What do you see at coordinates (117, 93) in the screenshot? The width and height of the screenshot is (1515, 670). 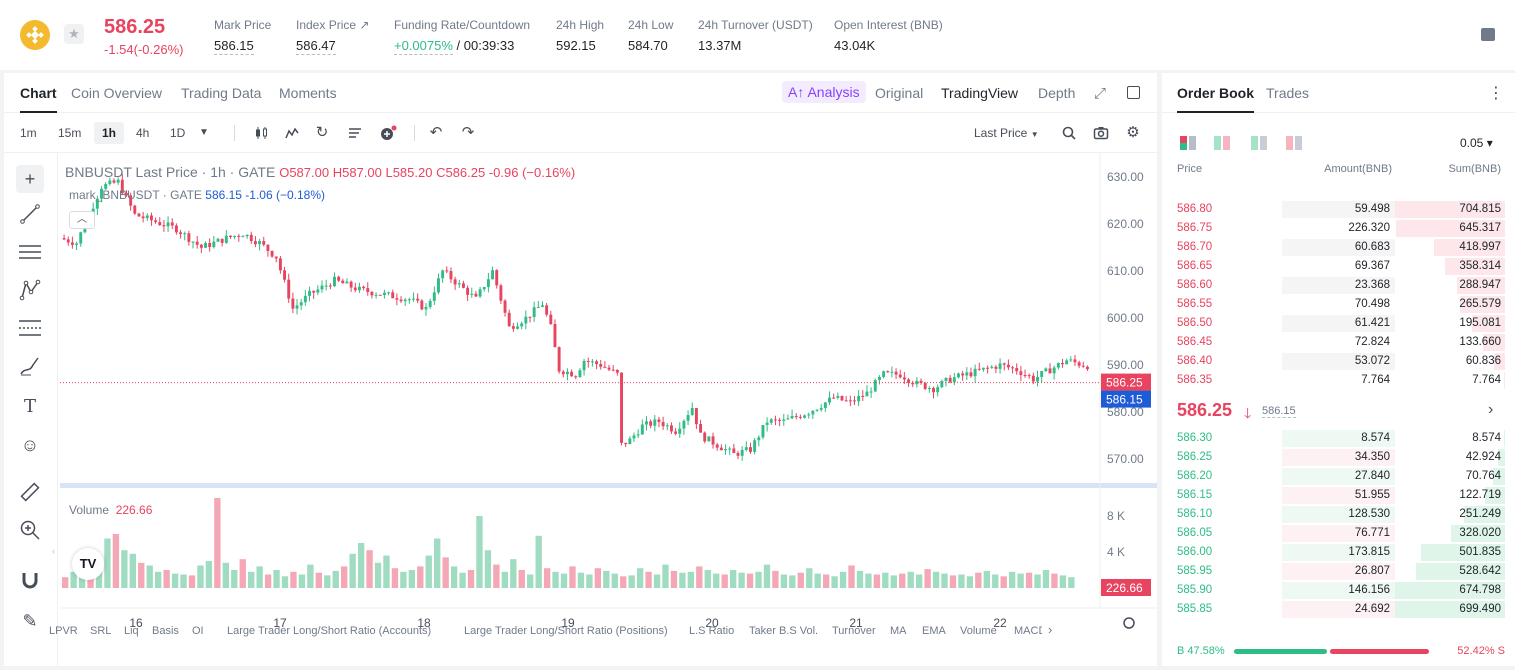 I see `tab-coin-overview: Coin Overview` at bounding box center [117, 93].